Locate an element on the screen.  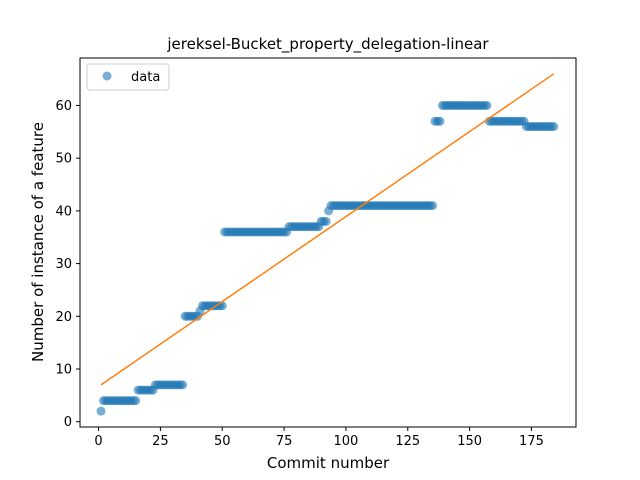
y-tick-label: 10 is located at coordinates (63, 370).